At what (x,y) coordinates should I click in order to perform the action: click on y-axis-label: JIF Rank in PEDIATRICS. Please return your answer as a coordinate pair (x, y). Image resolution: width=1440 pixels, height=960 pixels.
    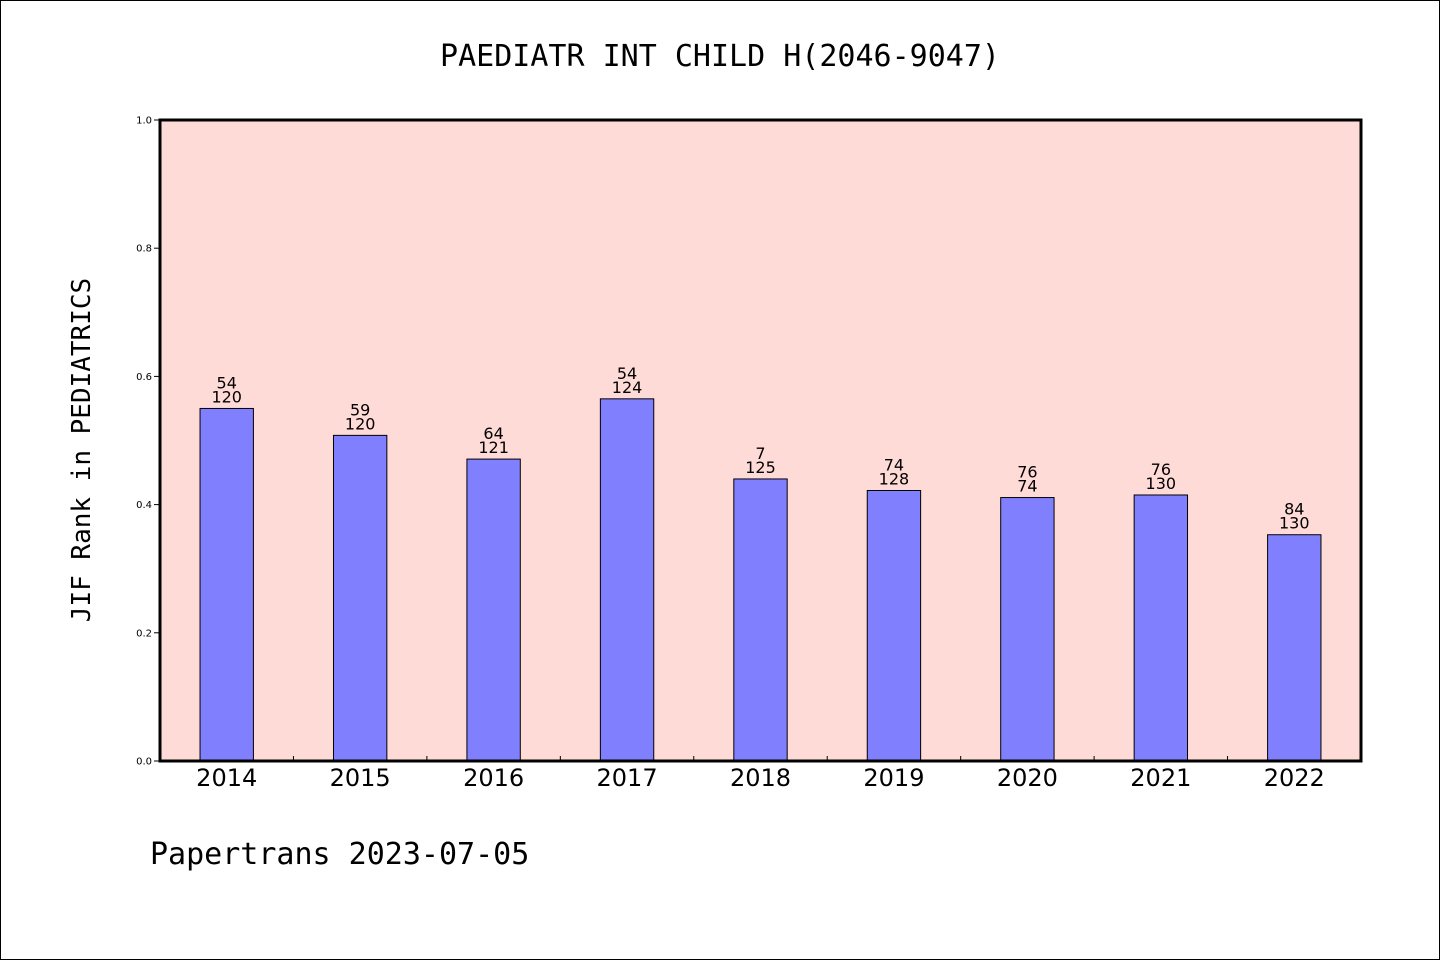
    Looking at the image, I should click on (82, 450).